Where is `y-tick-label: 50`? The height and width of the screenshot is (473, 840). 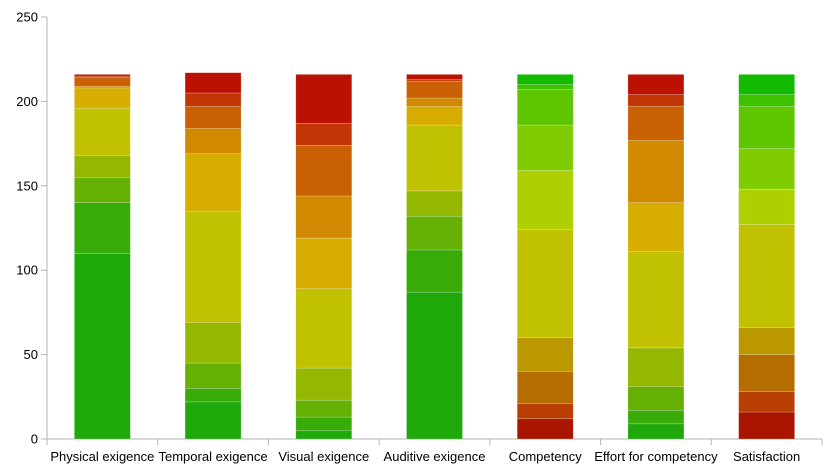 y-tick-label: 50 is located at coordinates (31, 354).